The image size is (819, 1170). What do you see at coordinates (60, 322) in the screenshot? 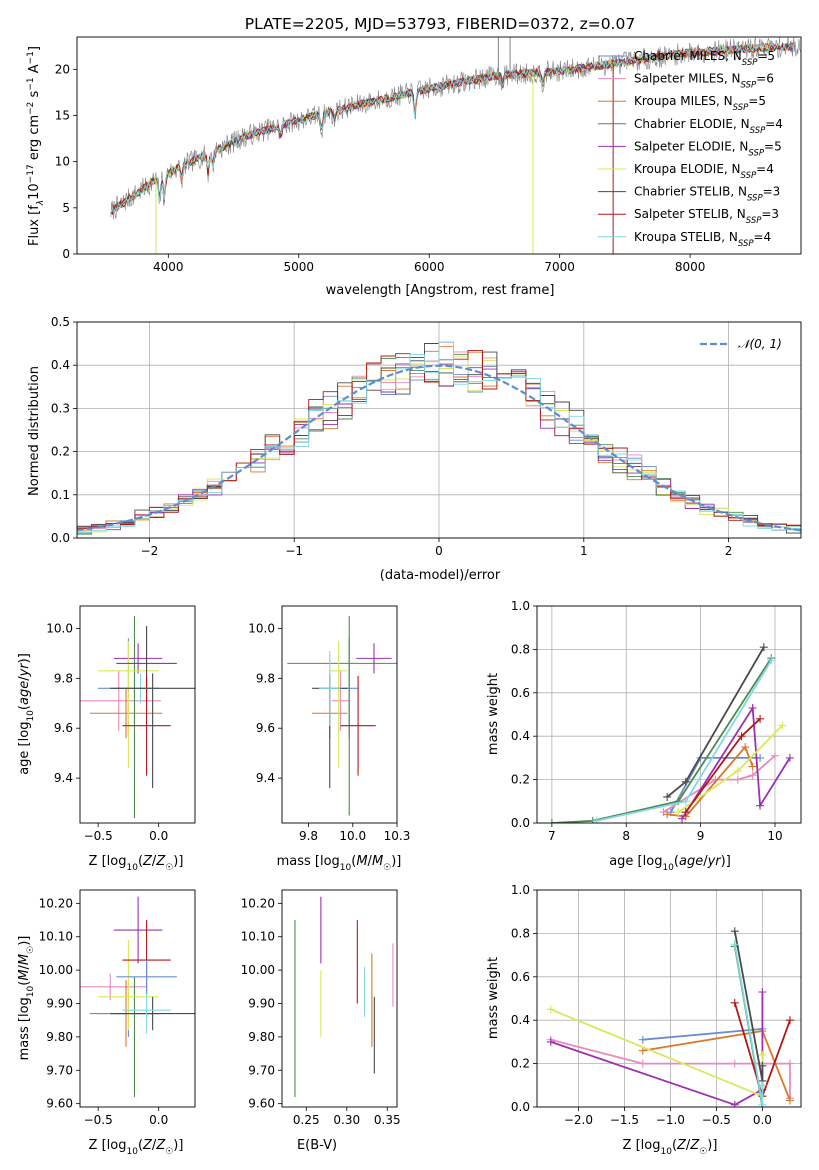
I see `y-tick-label: 0.5` at bounding box center [60, 322].